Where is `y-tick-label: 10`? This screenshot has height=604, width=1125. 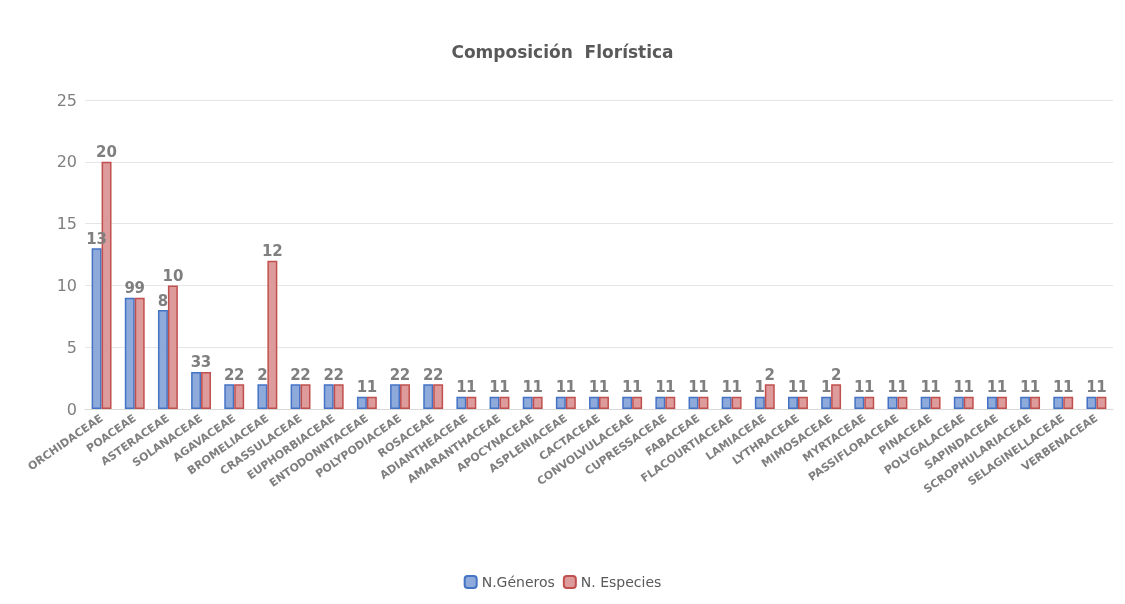 y-tick-label: 10 is located at coordinates (66, 285).